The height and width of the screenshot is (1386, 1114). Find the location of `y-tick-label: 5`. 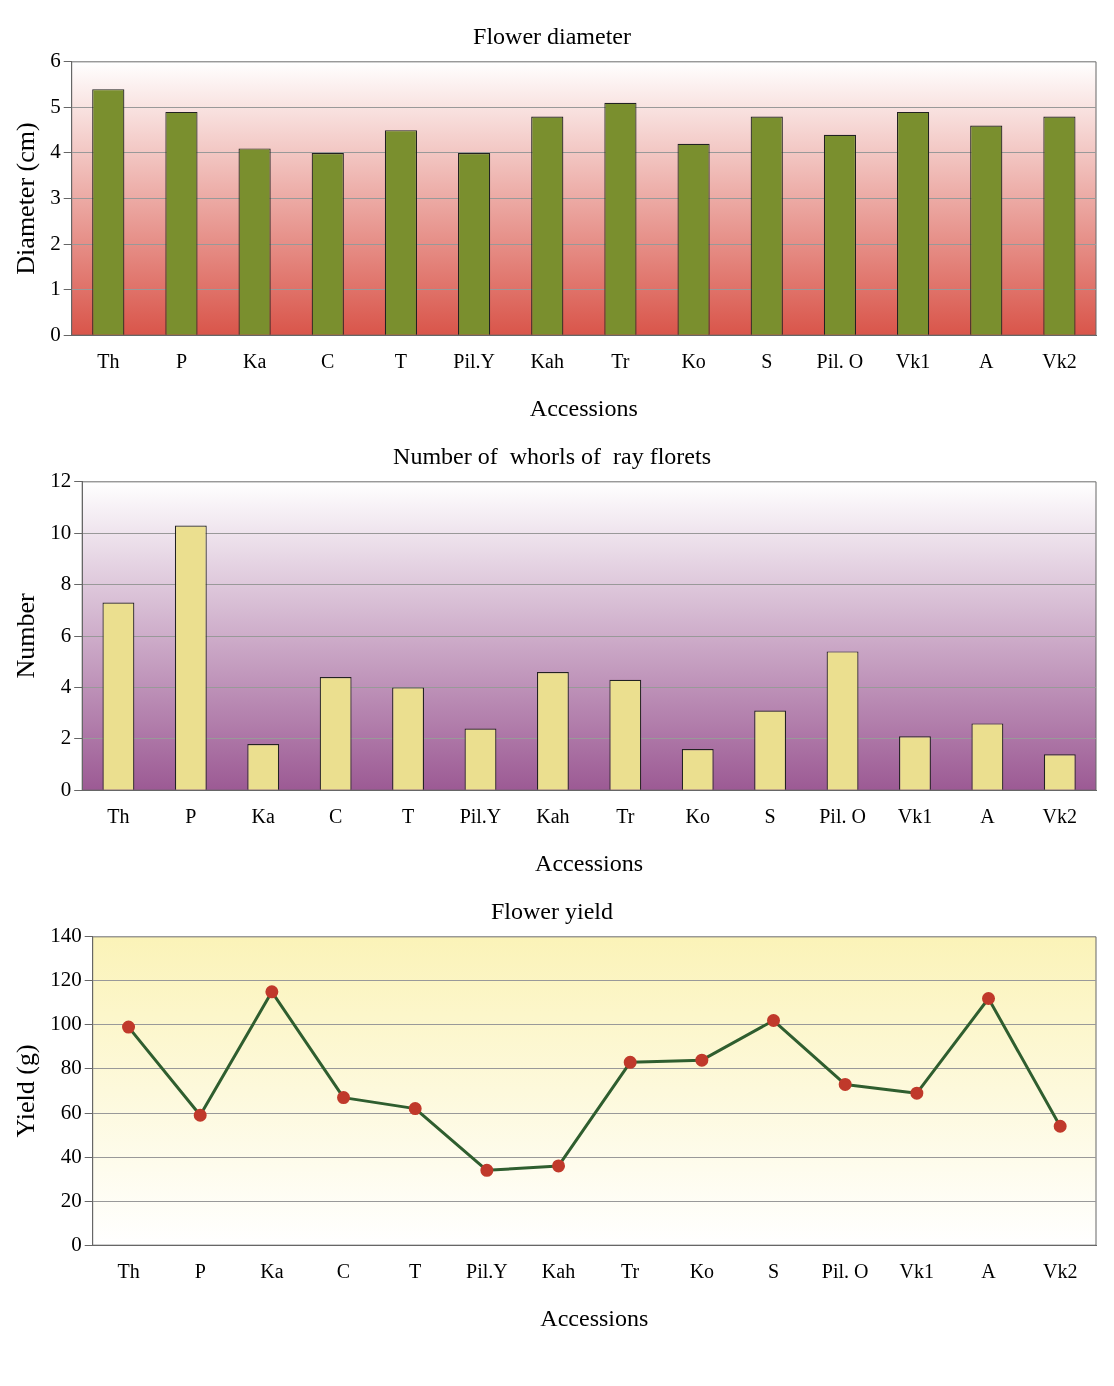

y-tick-label: 5 is located at coordinates (55, 105).